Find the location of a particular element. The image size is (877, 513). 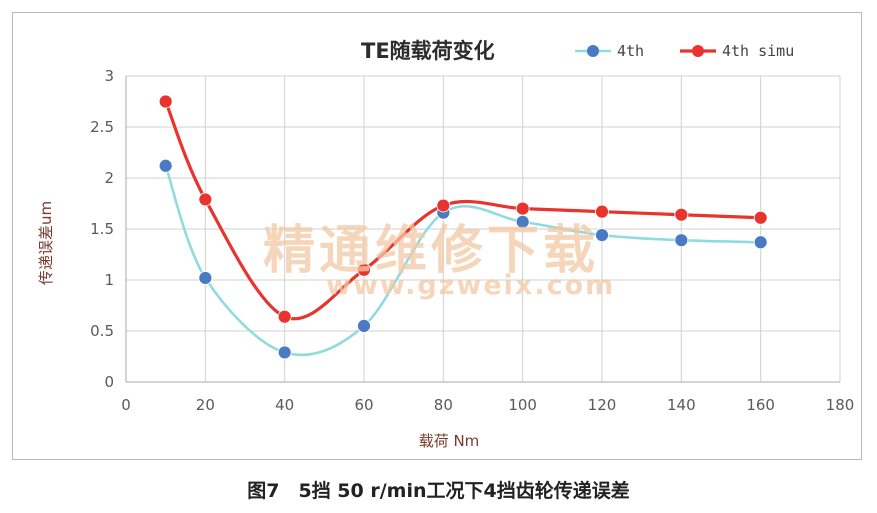

x-tick-label: 100 is located at coordinates (522, 405).